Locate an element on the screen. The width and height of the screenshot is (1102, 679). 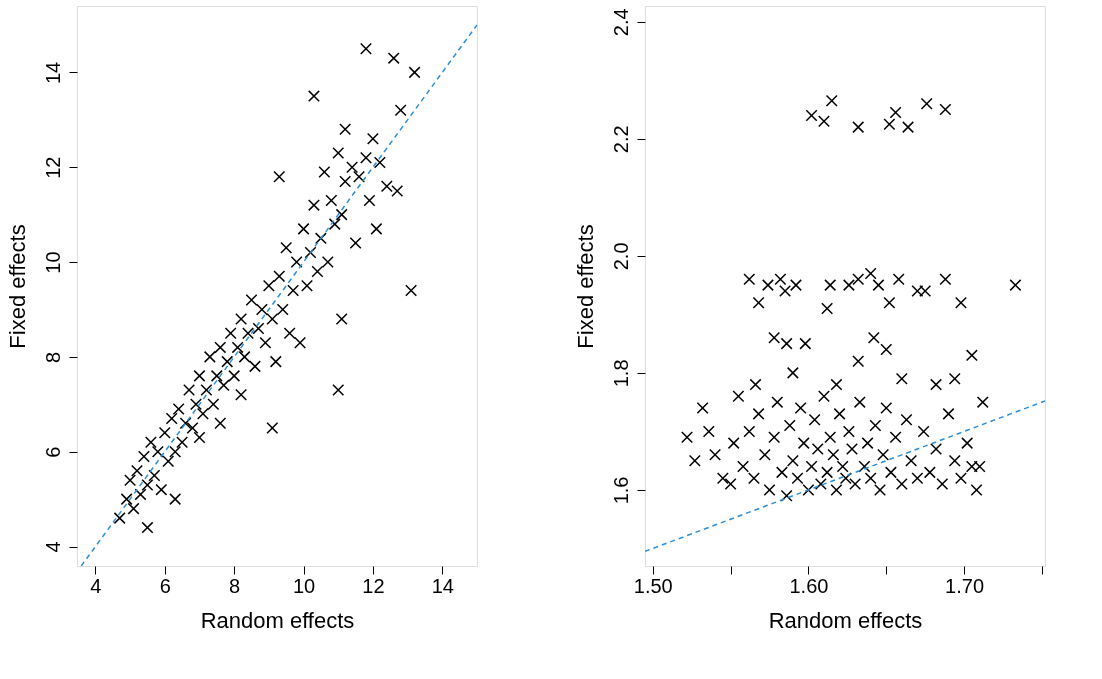
x-tick-label: 14 is located at coordinates (442, 585).